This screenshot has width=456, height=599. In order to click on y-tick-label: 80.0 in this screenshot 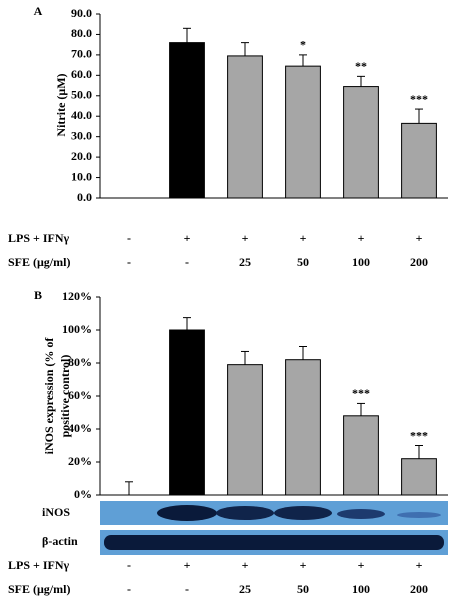, I will do `click(81, 33)`.